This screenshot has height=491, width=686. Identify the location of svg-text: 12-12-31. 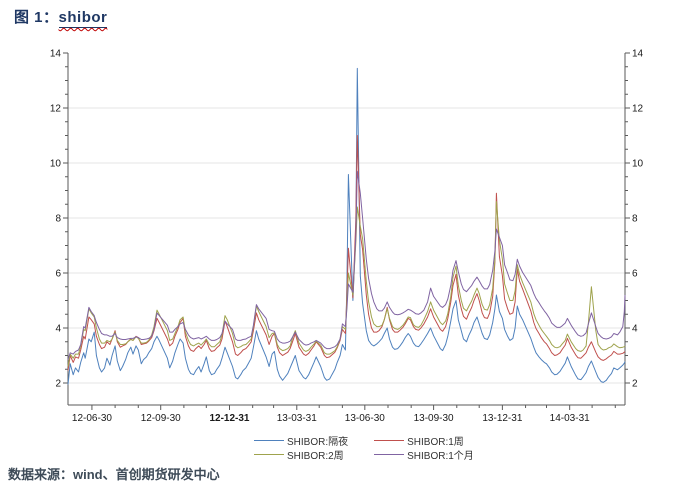
(229, 418).